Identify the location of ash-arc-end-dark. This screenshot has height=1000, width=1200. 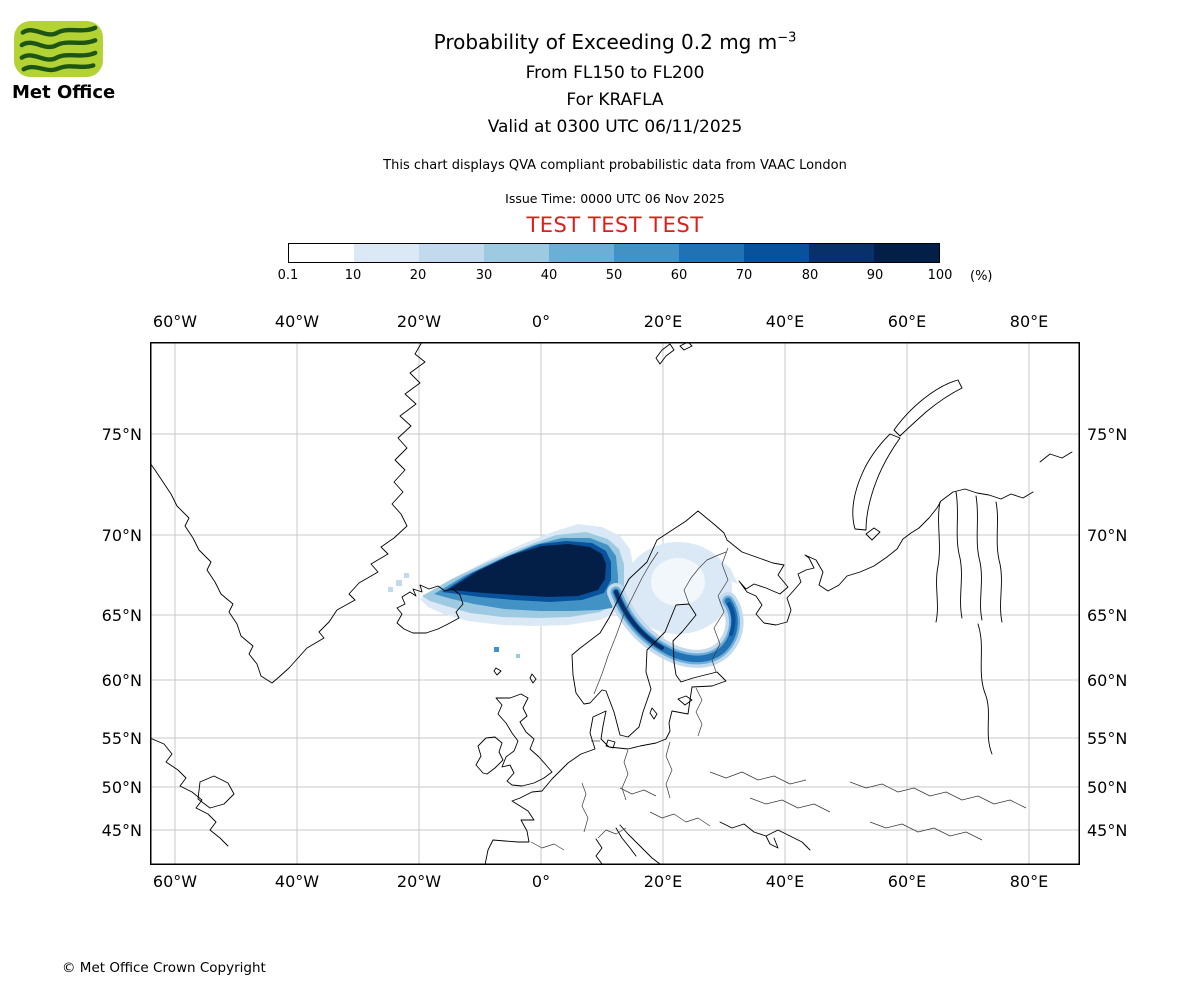
(731, 619).